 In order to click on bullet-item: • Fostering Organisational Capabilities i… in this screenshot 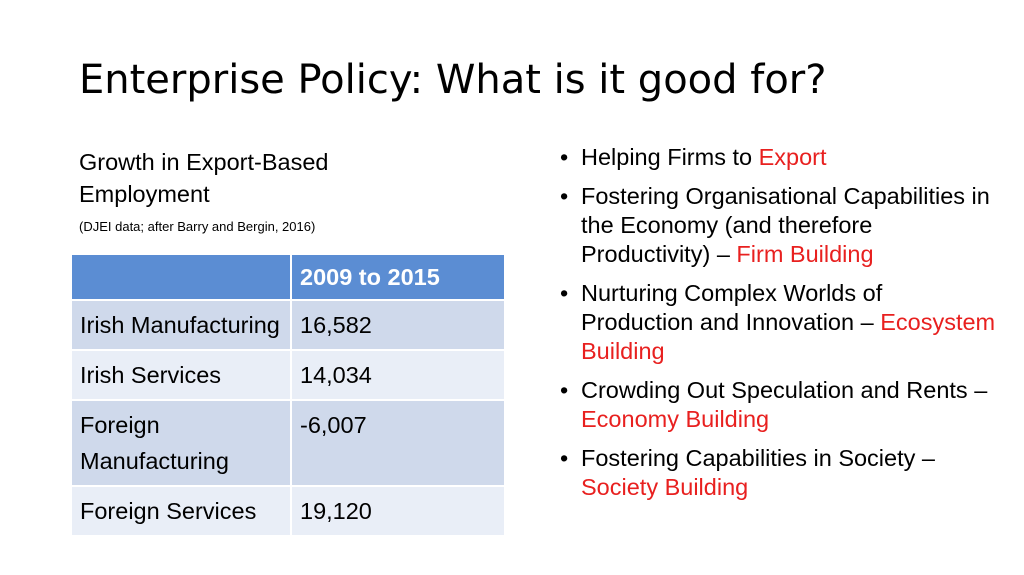, I will do `click(780, 225)`.